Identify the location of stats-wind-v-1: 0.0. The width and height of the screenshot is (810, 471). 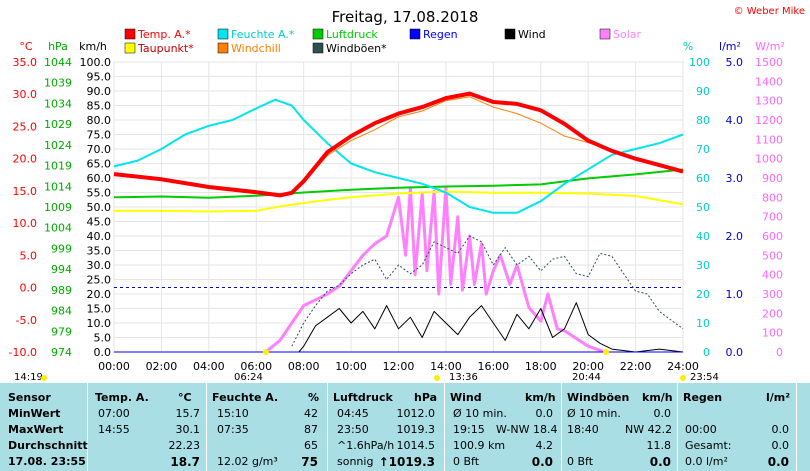
(544, 413).